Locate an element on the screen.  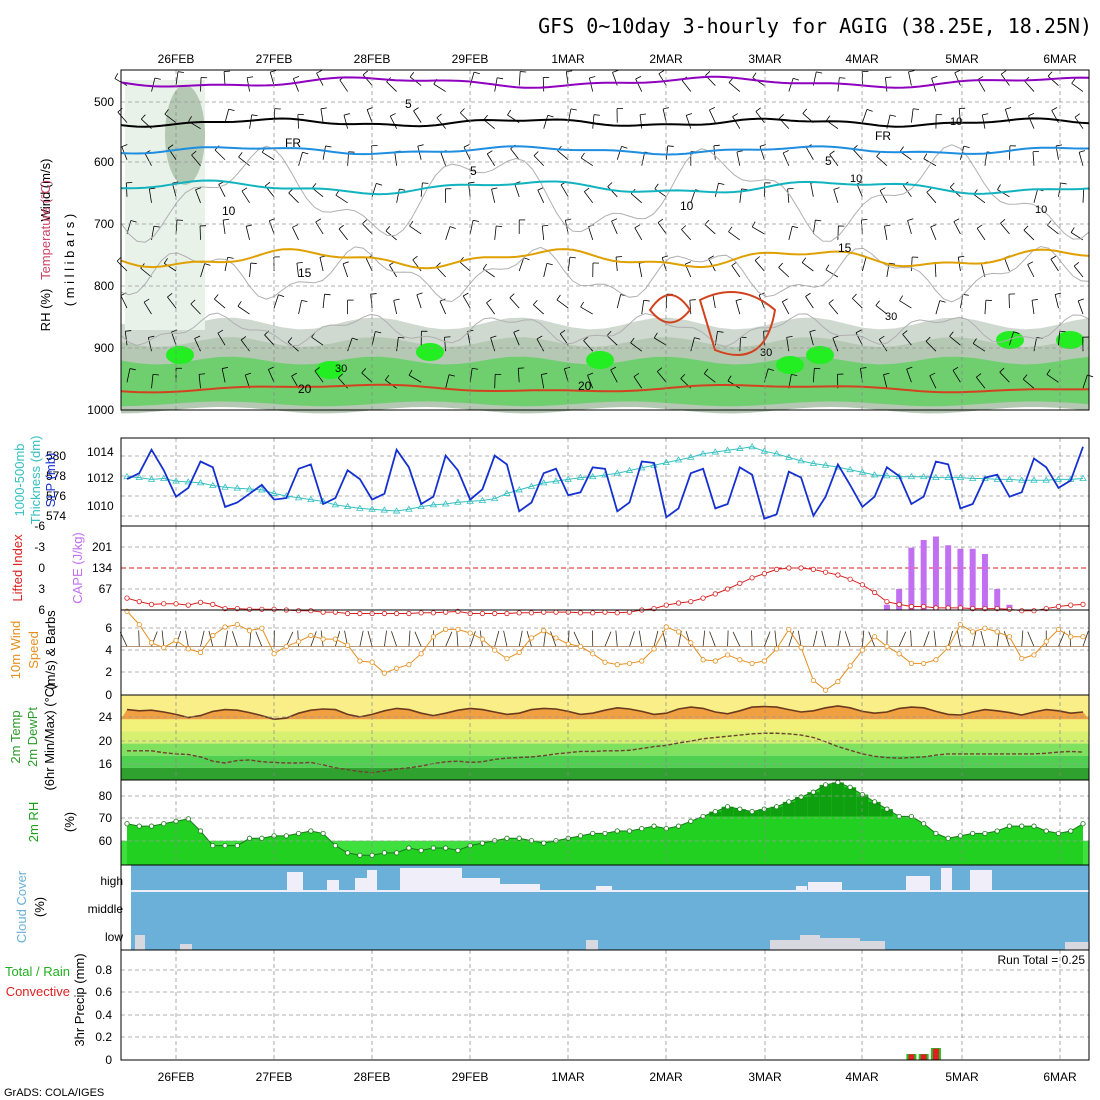
y-tick-label: 1000 is located at coordinates (100, 410).